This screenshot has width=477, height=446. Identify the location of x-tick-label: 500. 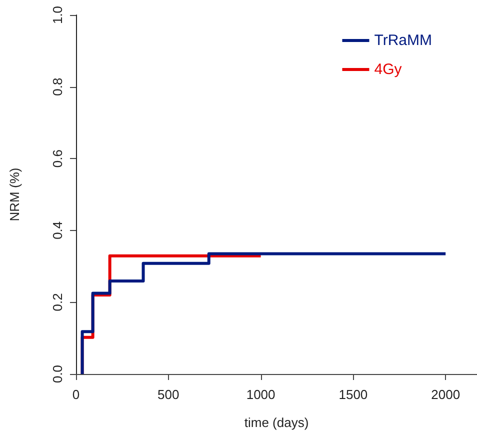
(169, 394).